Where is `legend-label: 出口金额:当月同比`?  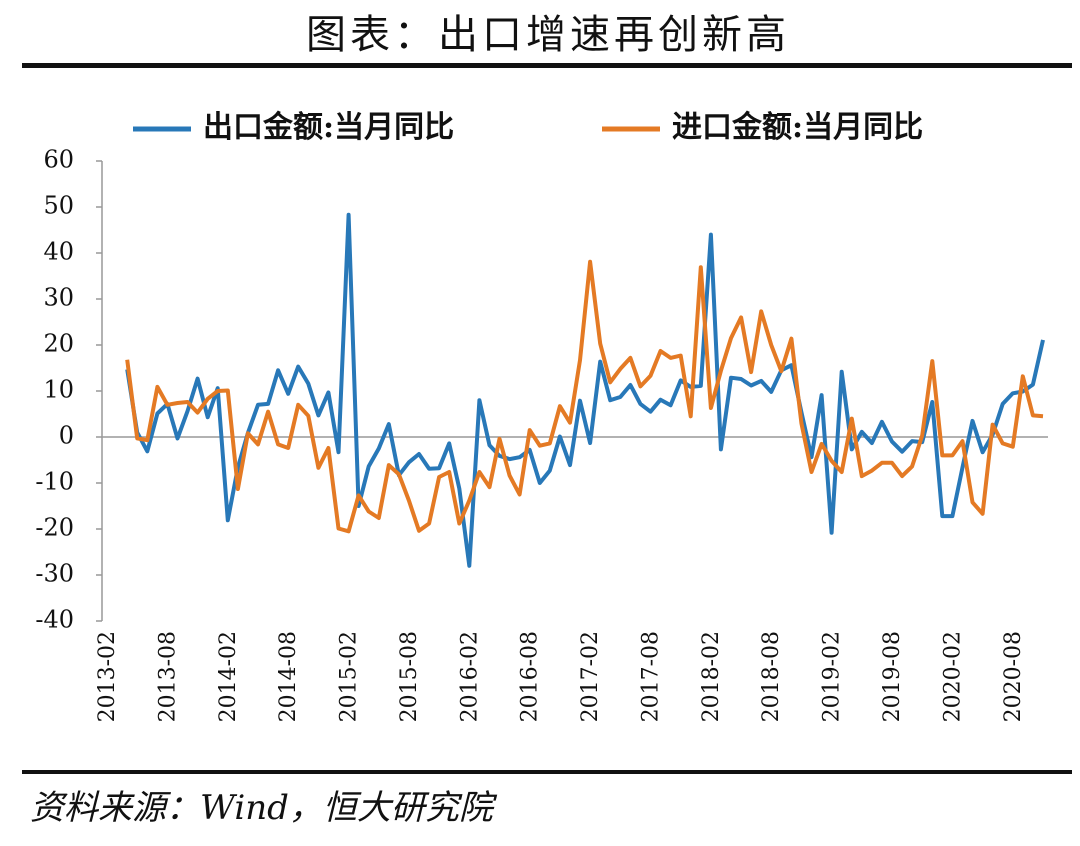 legend-label: 出口金额:当月同比 is located at coordinates (328, 127).